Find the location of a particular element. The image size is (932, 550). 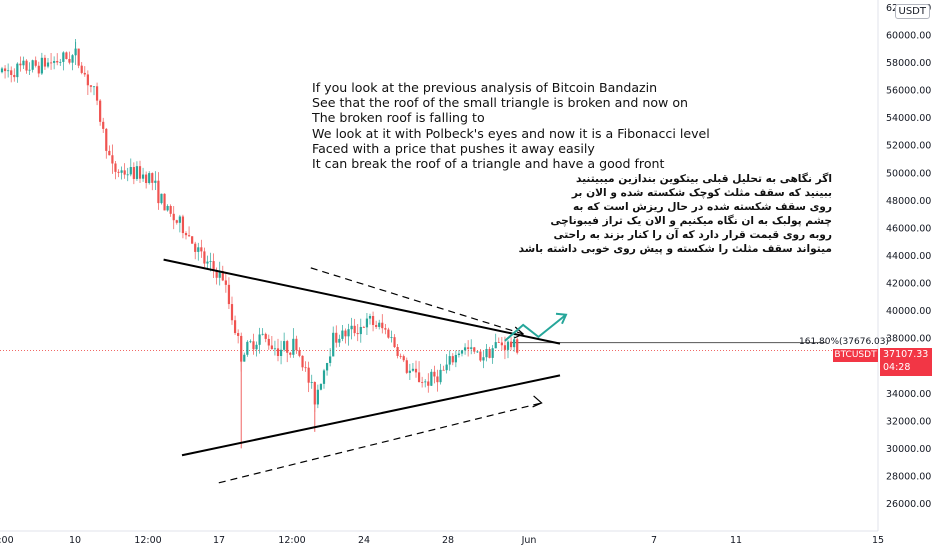

currency-label: USDT is located at coordinates (912, 11).